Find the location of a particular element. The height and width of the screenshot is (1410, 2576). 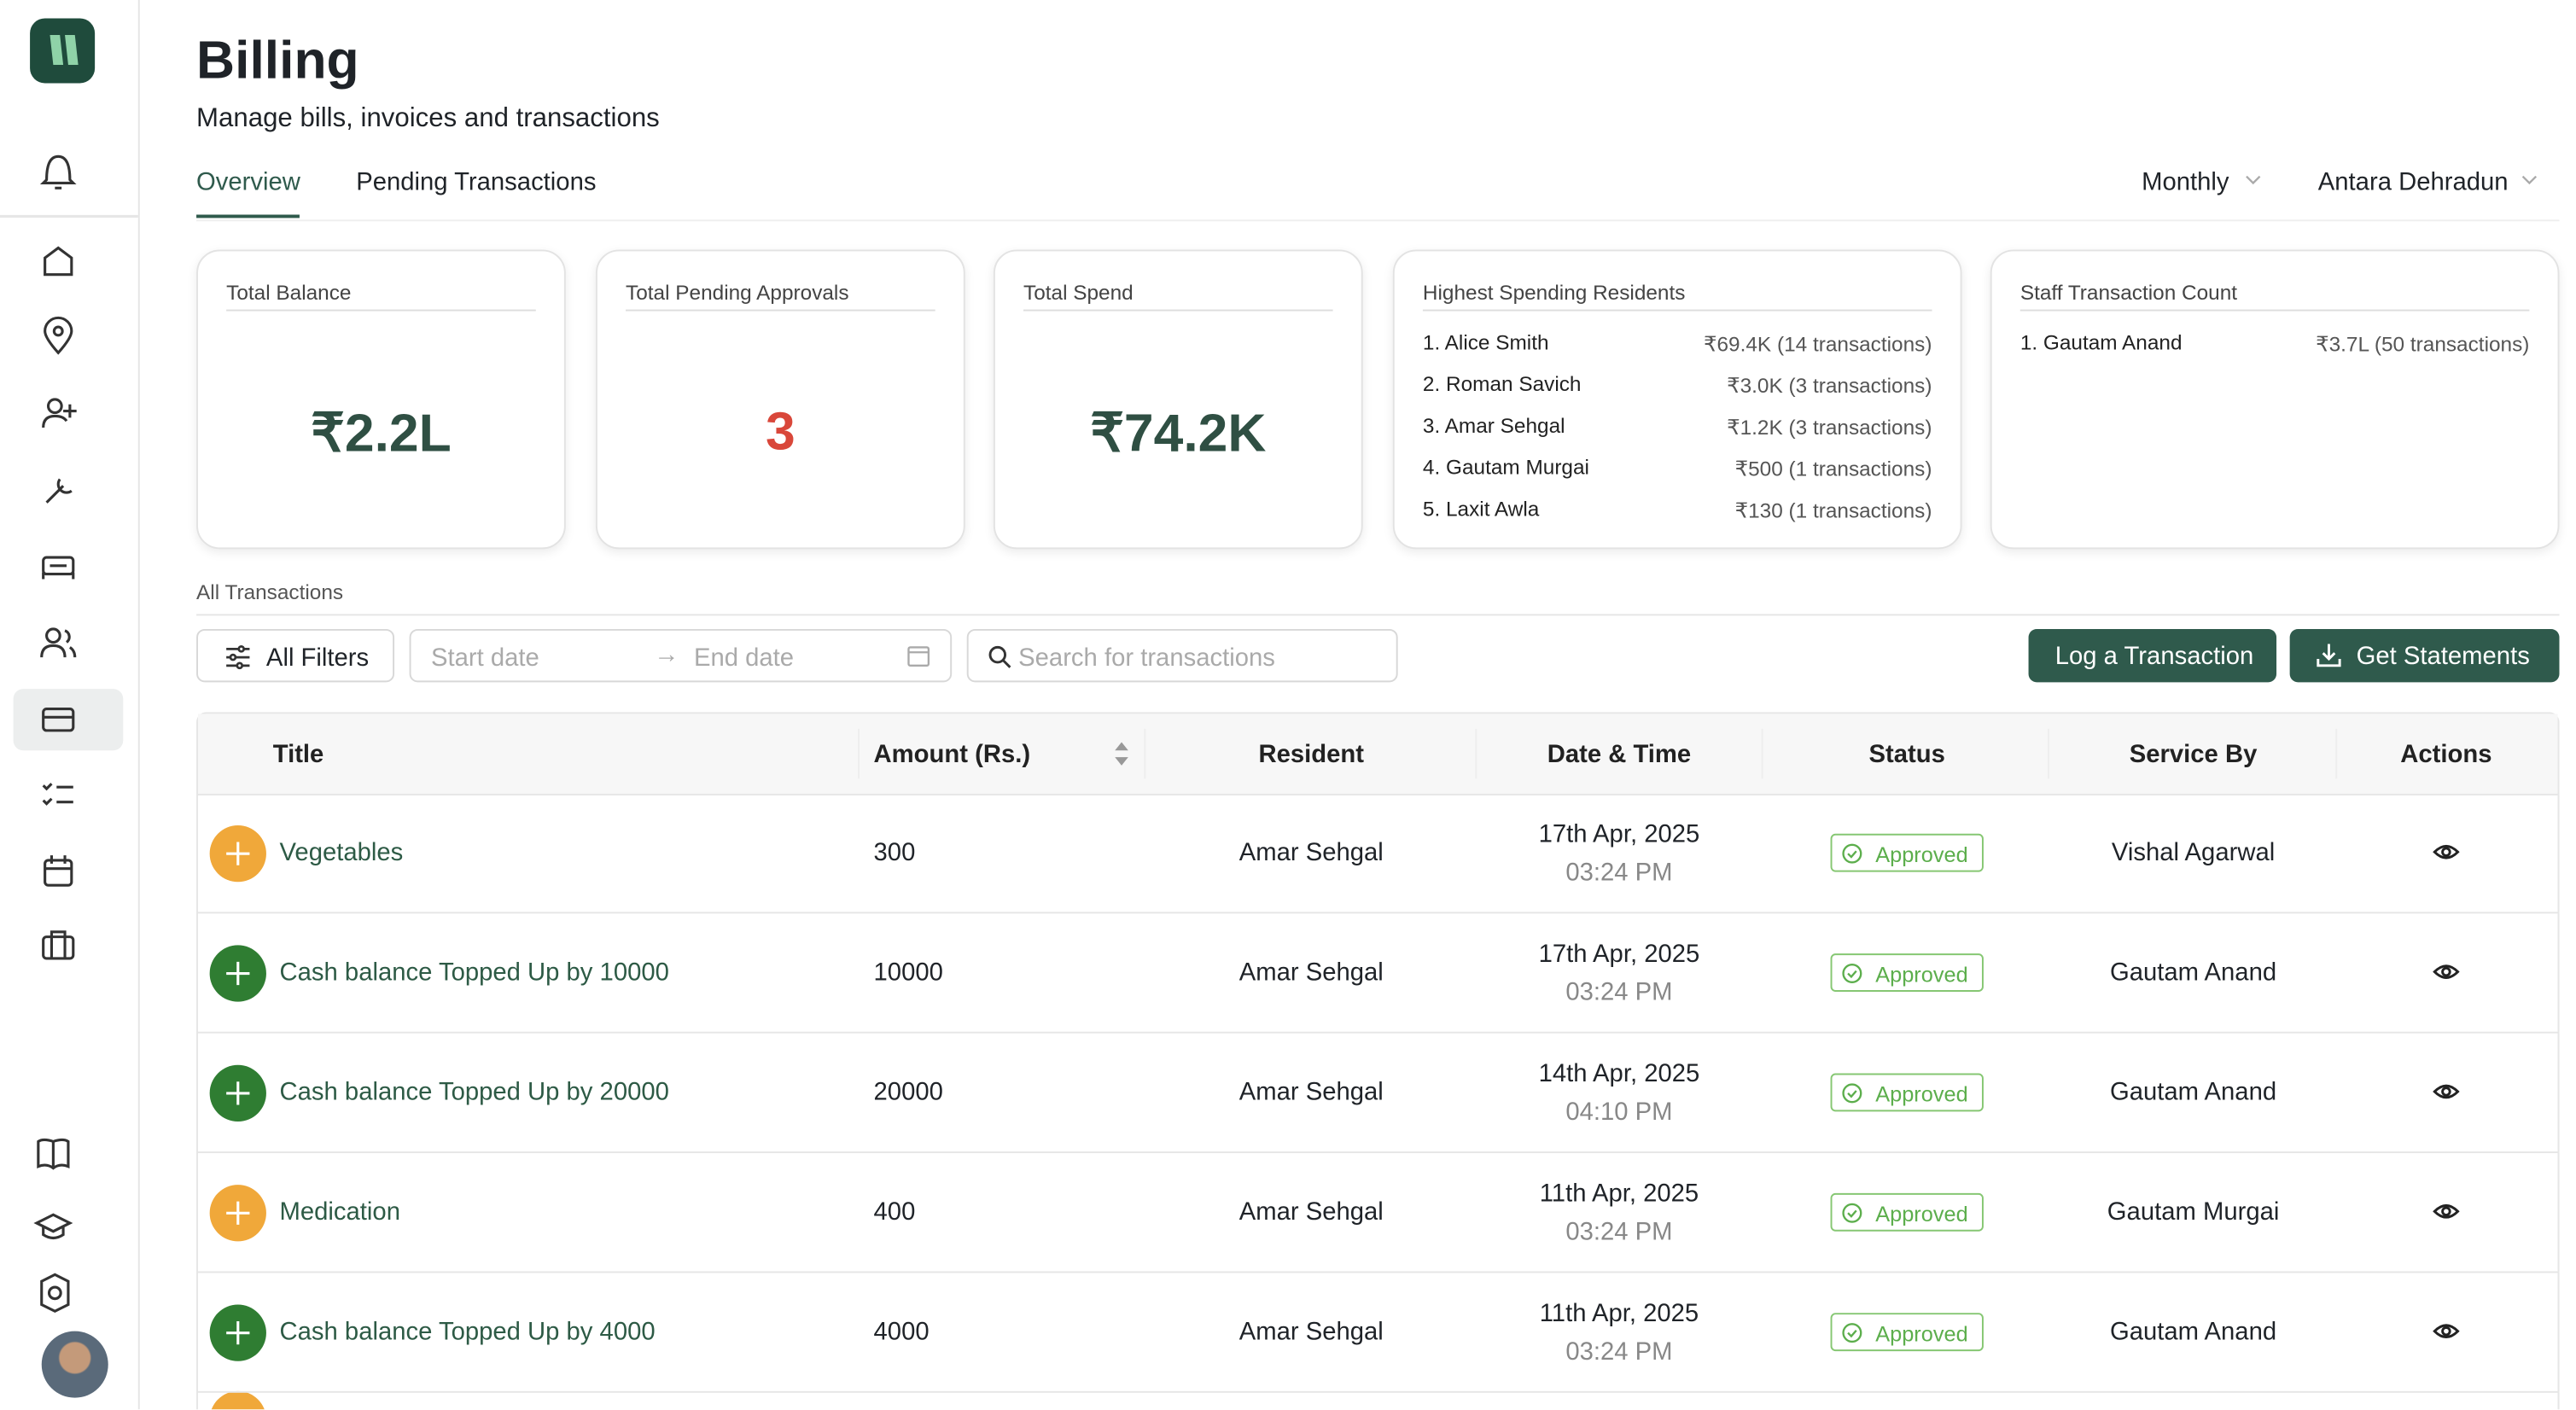

row-title: Cash balance Topped Up by 4000 is located at coordinates (467, 1332).